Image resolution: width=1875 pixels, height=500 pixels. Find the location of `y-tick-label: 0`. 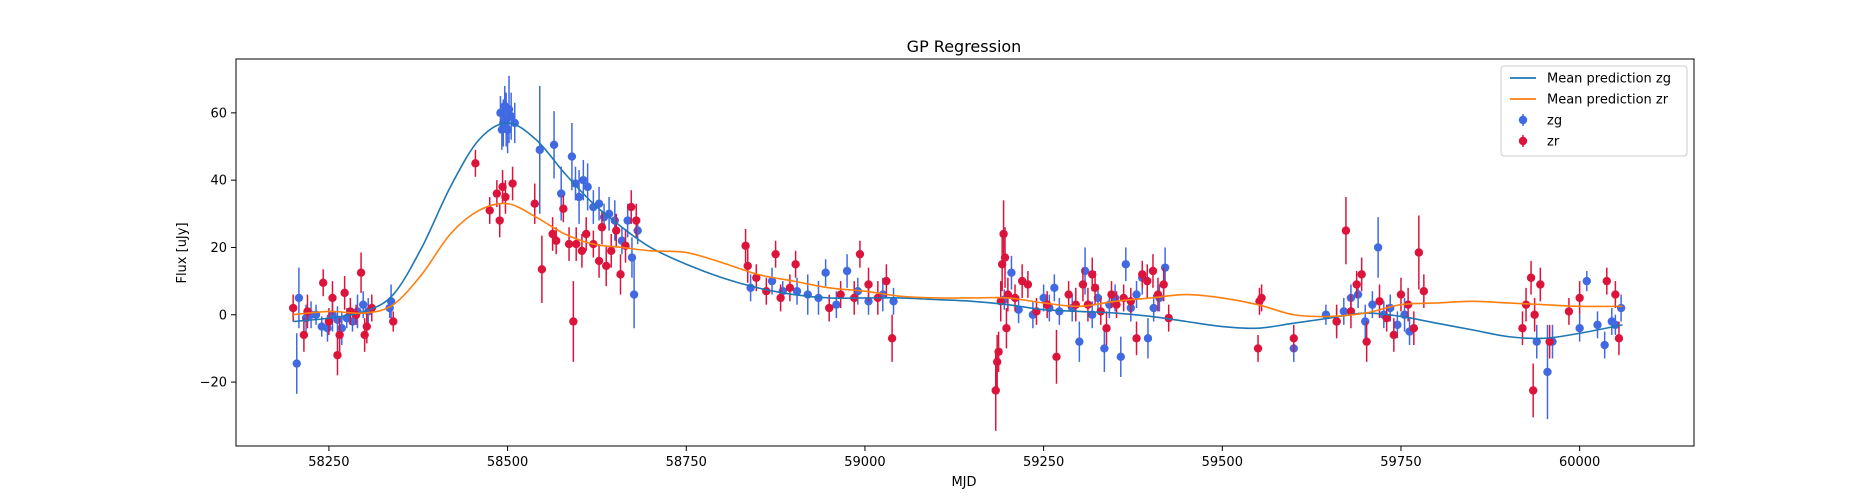

y-tick-label: 0 is located at coordinates (223, 315).